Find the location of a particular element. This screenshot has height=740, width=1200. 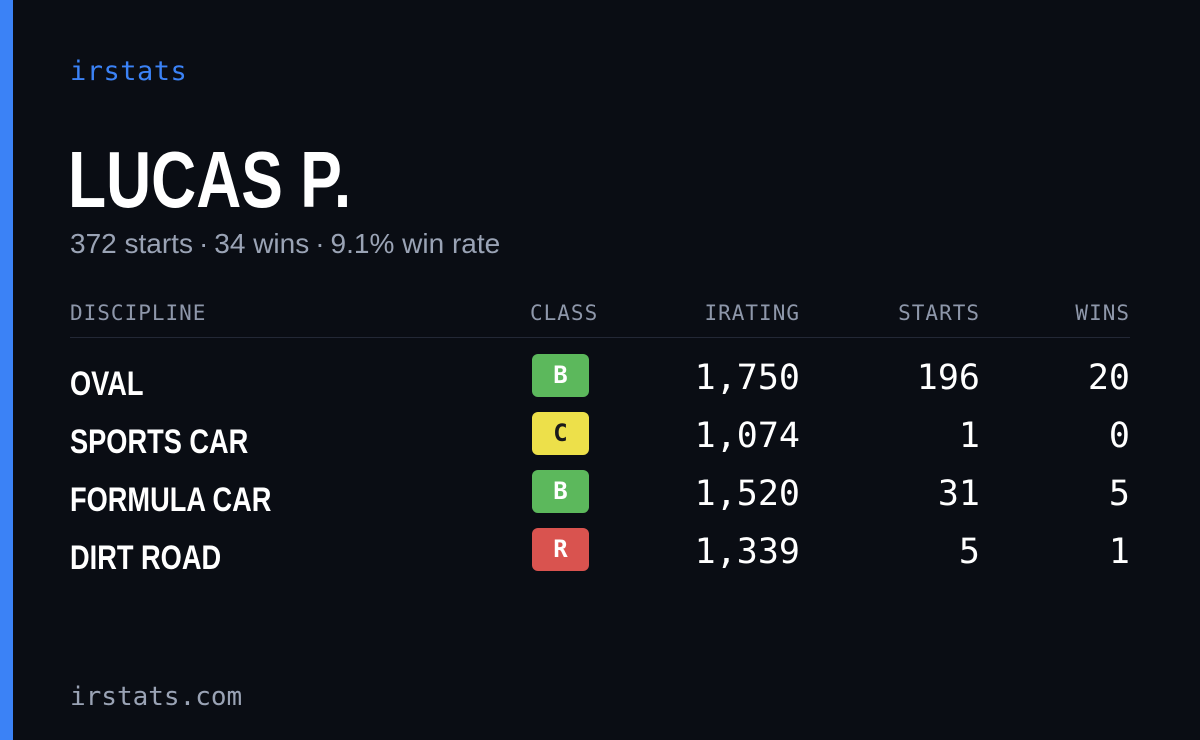

starts-value: 31 is located at coordinates (958, 494).